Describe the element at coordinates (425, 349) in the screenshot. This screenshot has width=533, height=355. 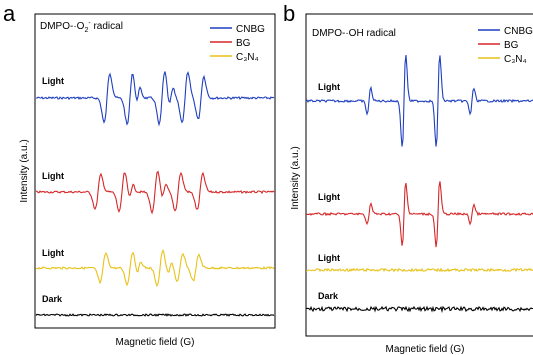
I see `panel-b-xlabel: Magnetic field (G)` at that location.